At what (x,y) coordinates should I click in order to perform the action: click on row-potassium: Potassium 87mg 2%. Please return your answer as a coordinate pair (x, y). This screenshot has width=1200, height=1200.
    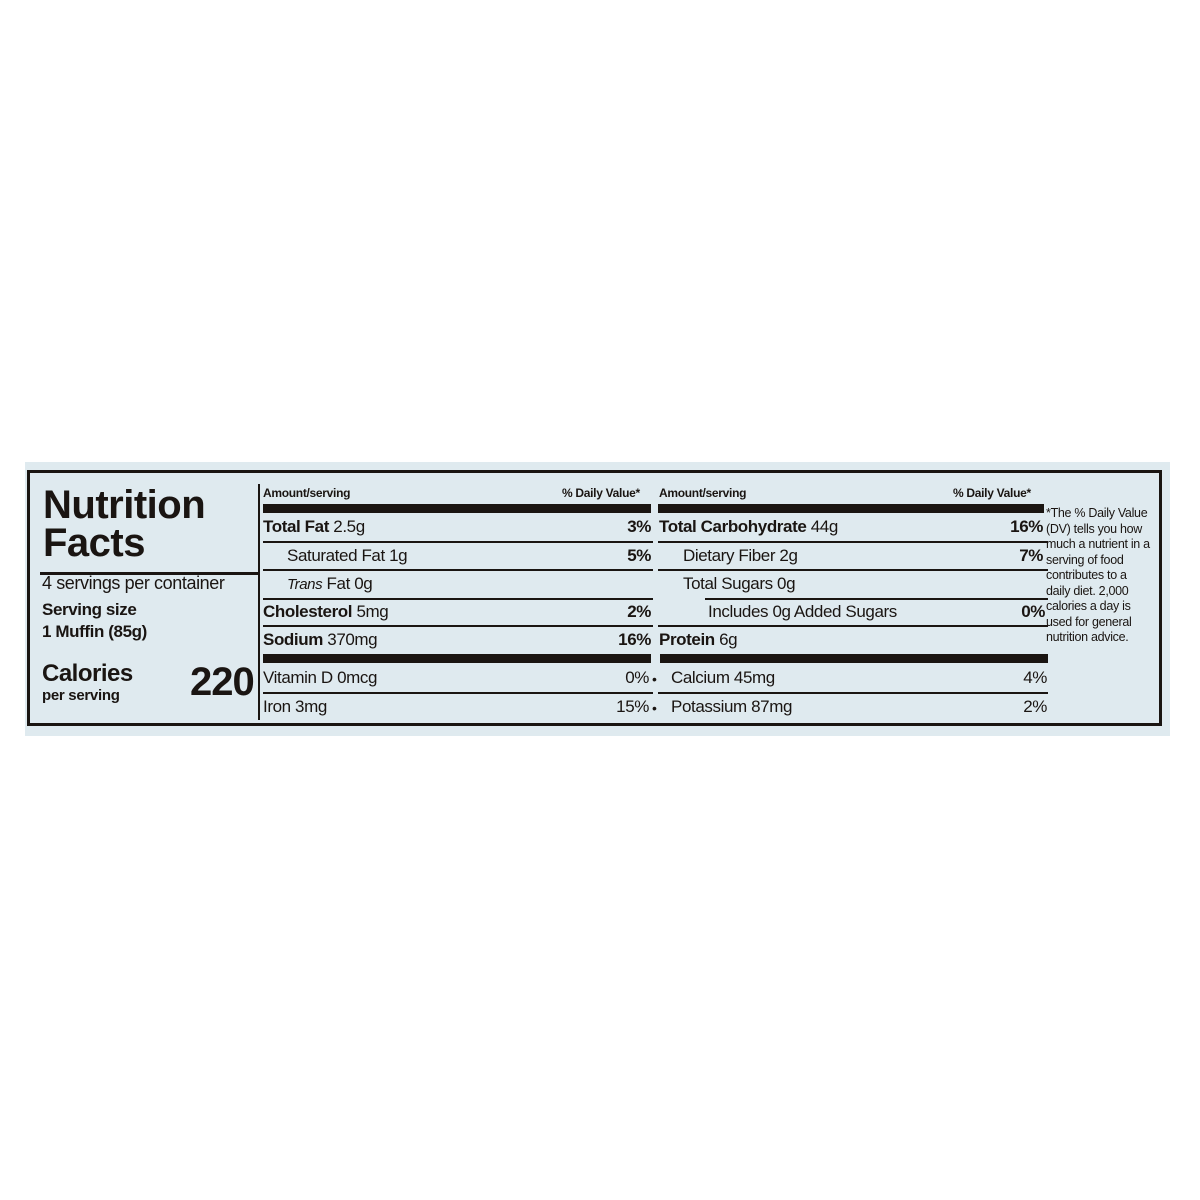
    Looking at the image, I should click on (859, 706).